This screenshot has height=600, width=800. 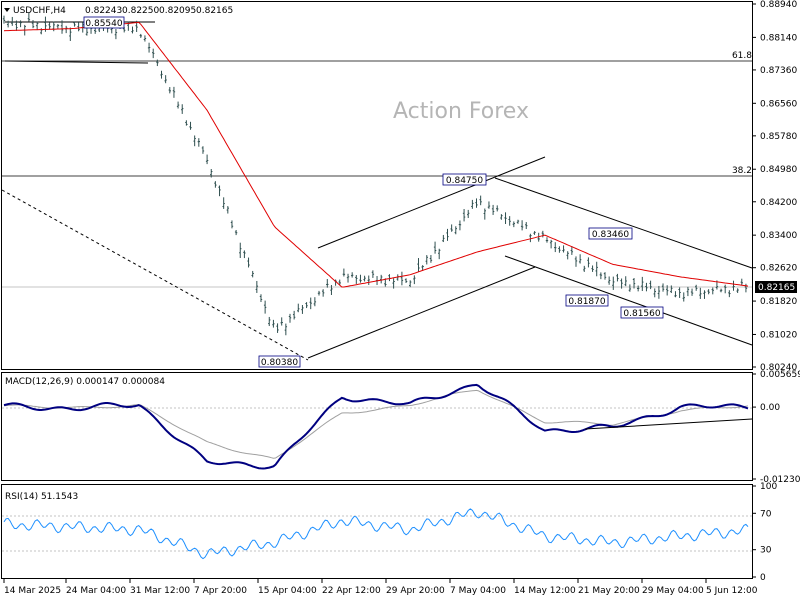 I want to click on svg-text: 0.81870, so click(x=586, y=302).